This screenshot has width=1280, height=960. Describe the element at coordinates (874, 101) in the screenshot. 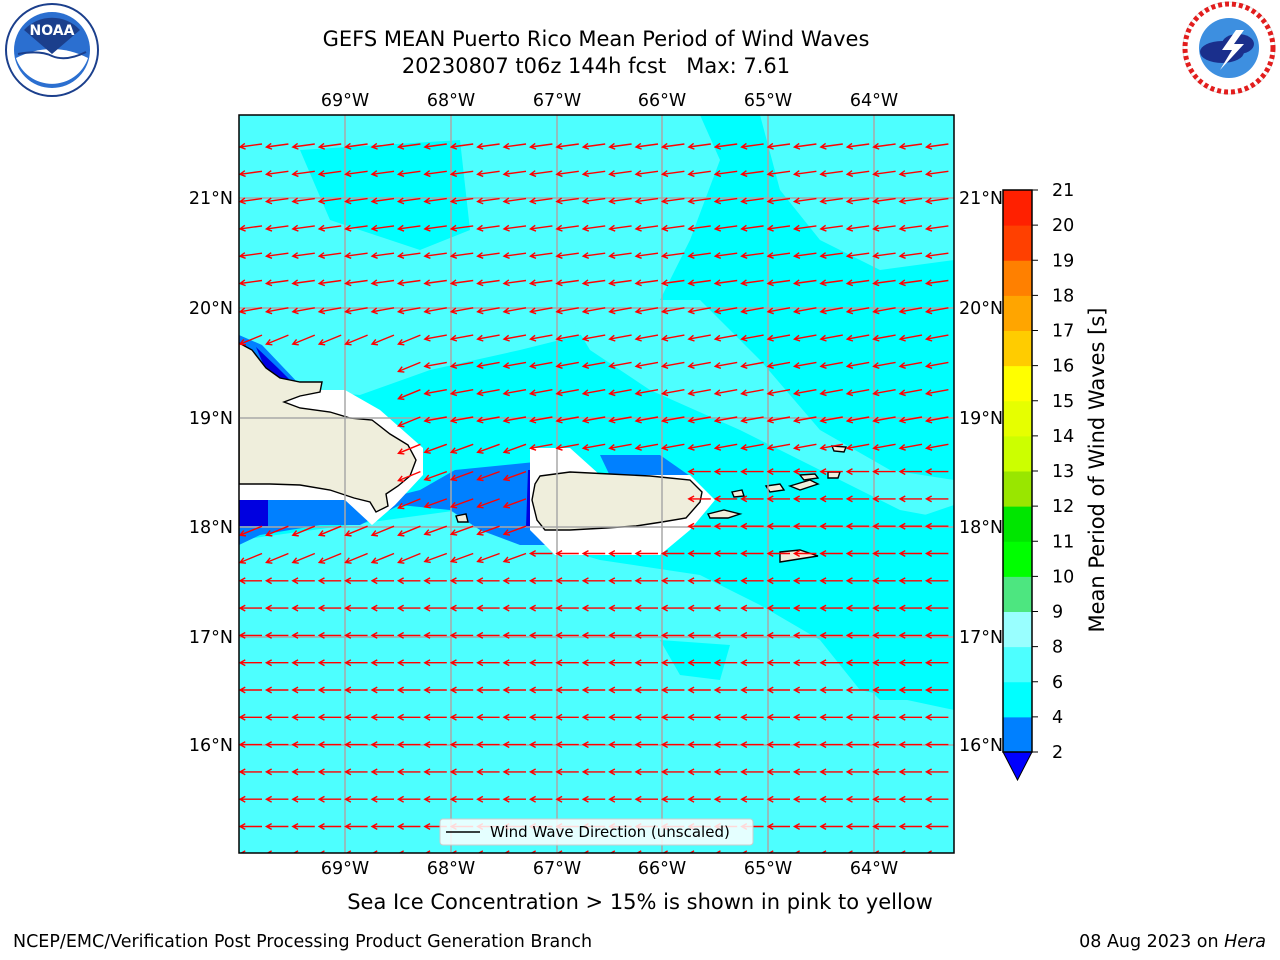

I see `lon-top-label: 64°W` at that location.